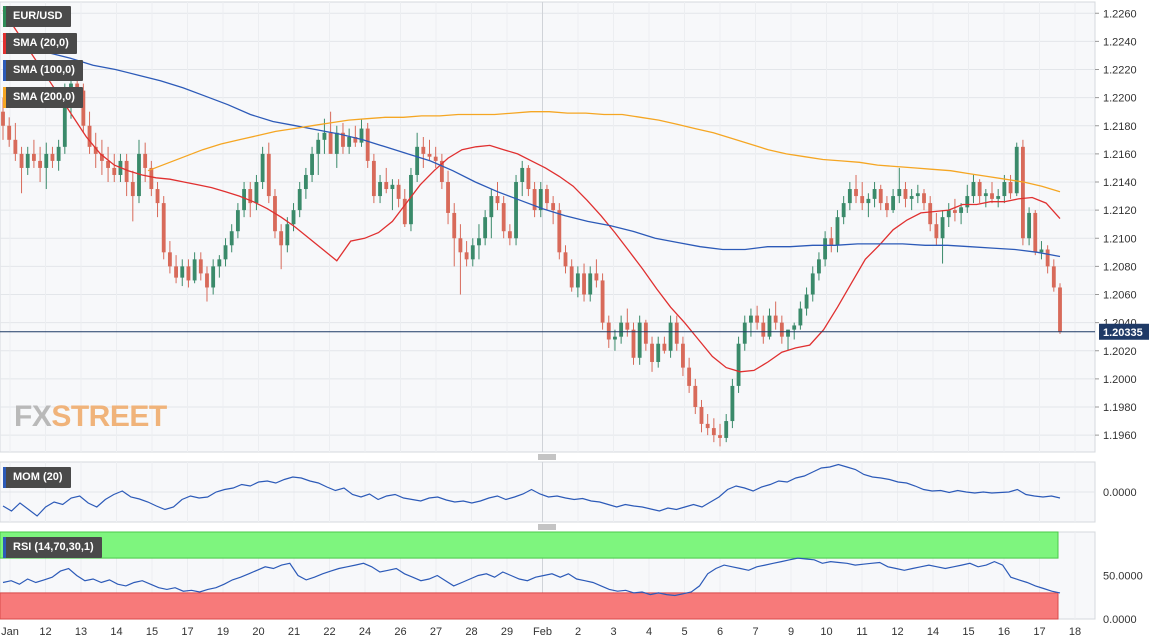  Describe the element at coordinates (329, 632) in the screenshot. I see `x-tick-label: 22` at that location.